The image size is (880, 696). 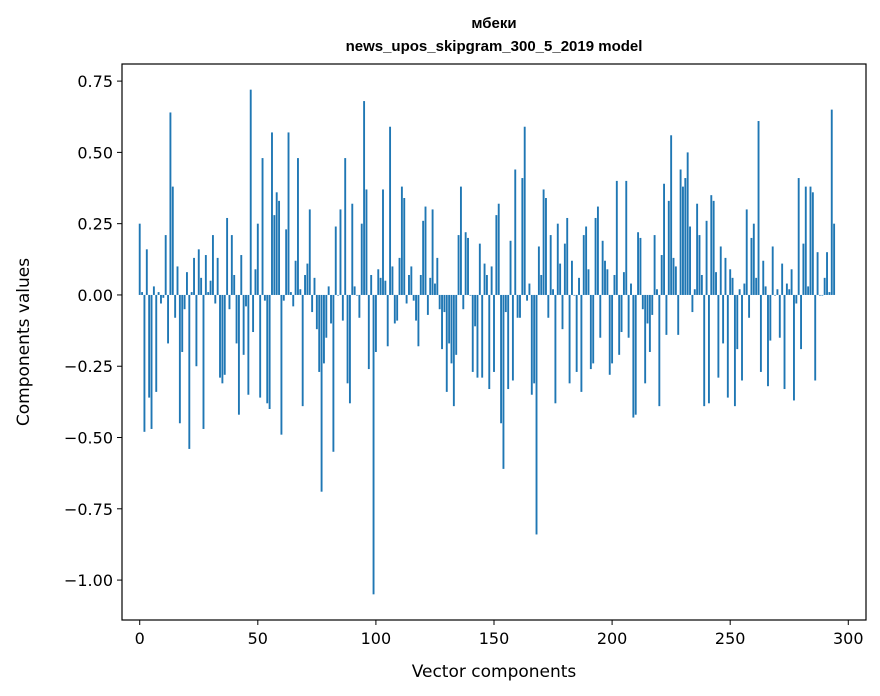 I want to click on y-tick-label: 0.25, so click(x=95, y=224).